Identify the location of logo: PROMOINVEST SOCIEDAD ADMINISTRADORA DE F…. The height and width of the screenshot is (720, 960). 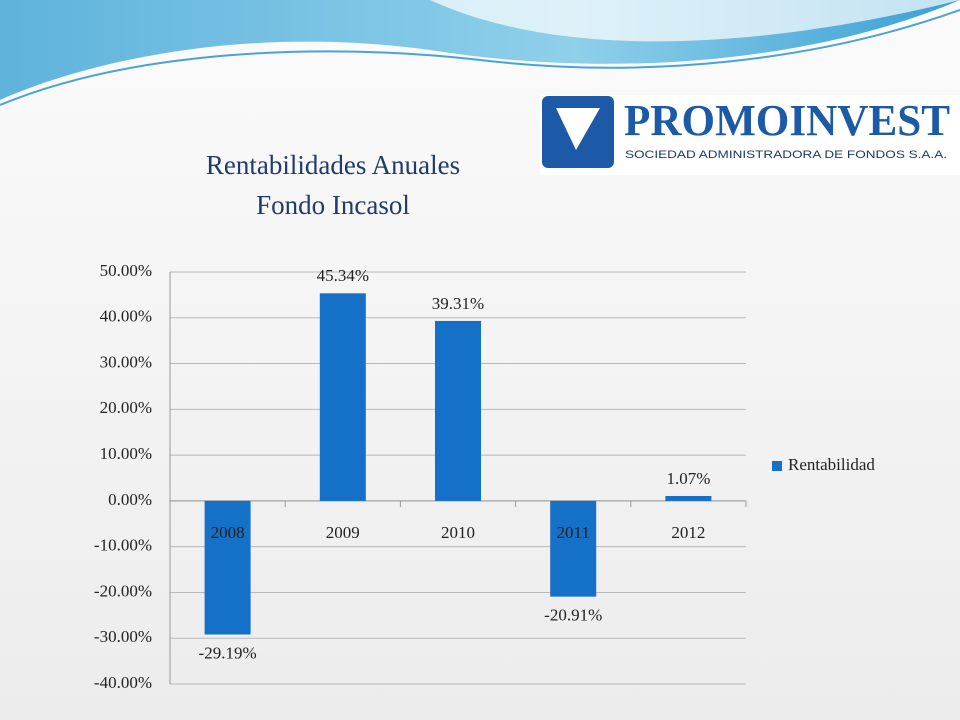
(750, 135).